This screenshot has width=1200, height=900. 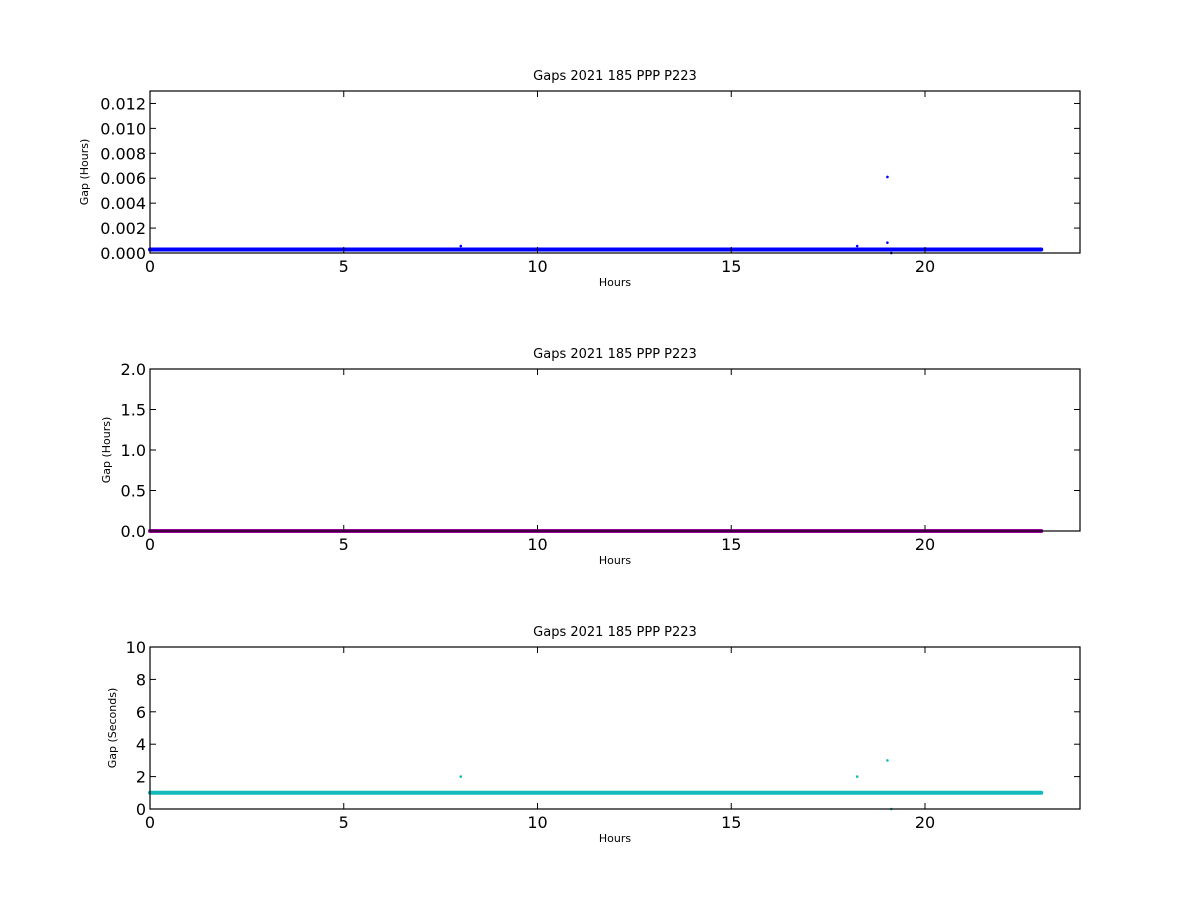 I want to click on y-tick-label: 0.010, so click(x=123, y=128).